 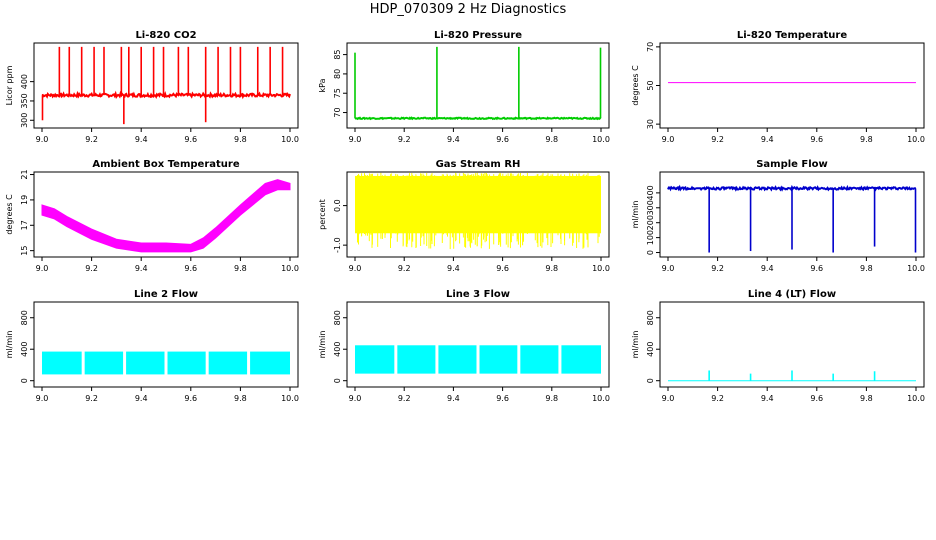 I want to click on panel-title: Ambient Box Temperature, so click(x=165, y=164).